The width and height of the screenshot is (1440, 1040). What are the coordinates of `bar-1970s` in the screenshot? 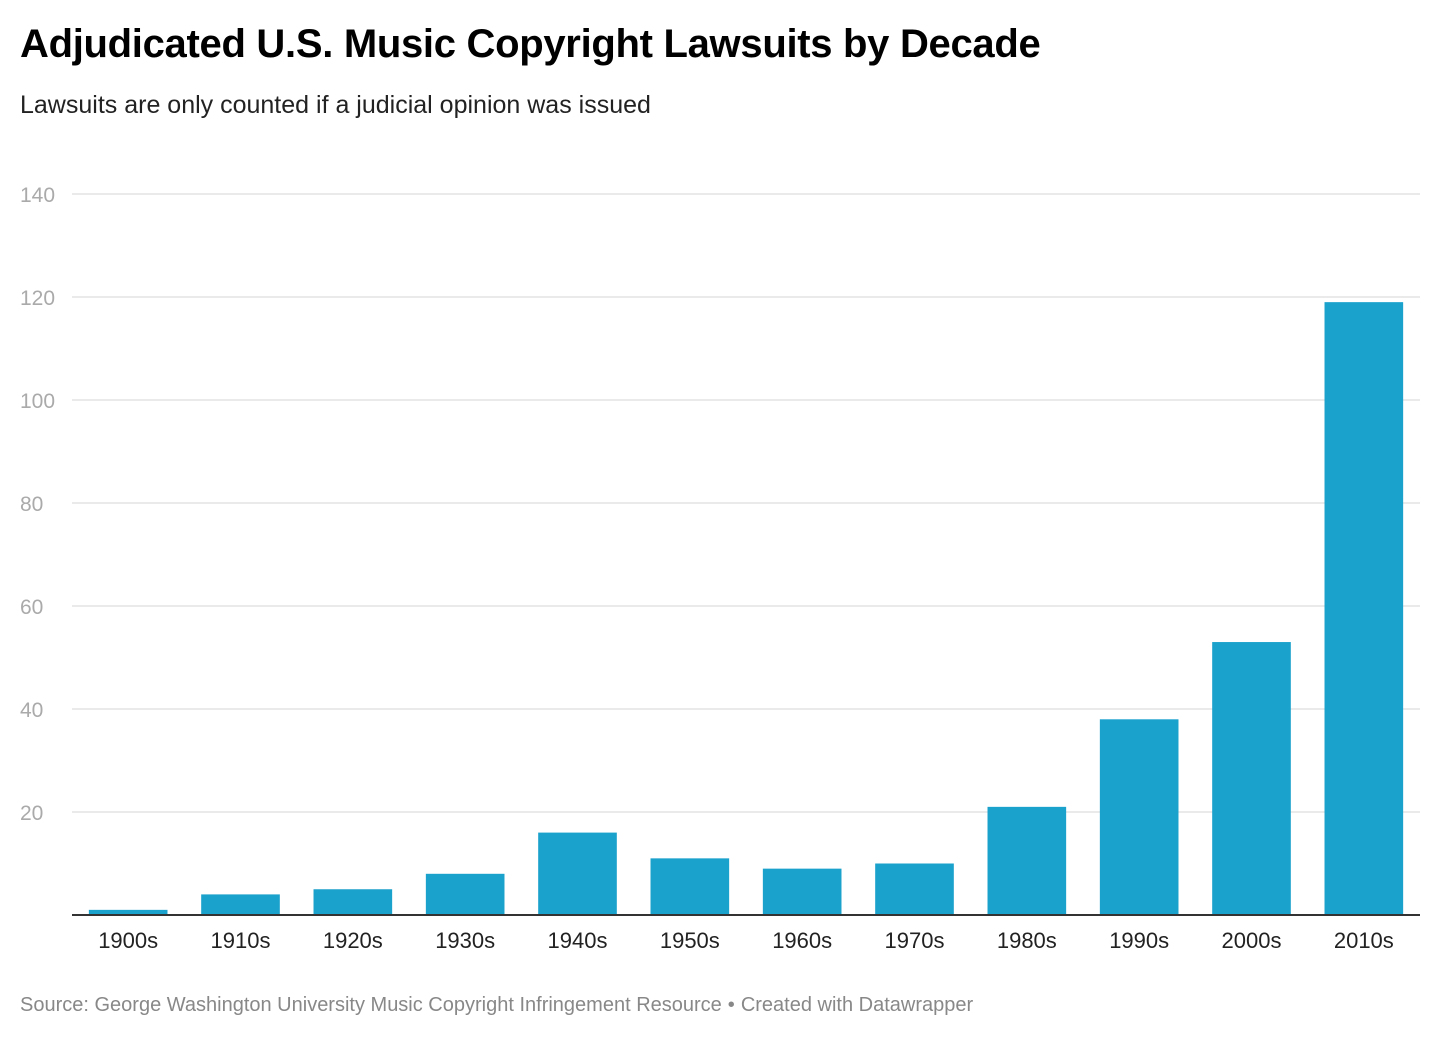 It's located at (914, 889).